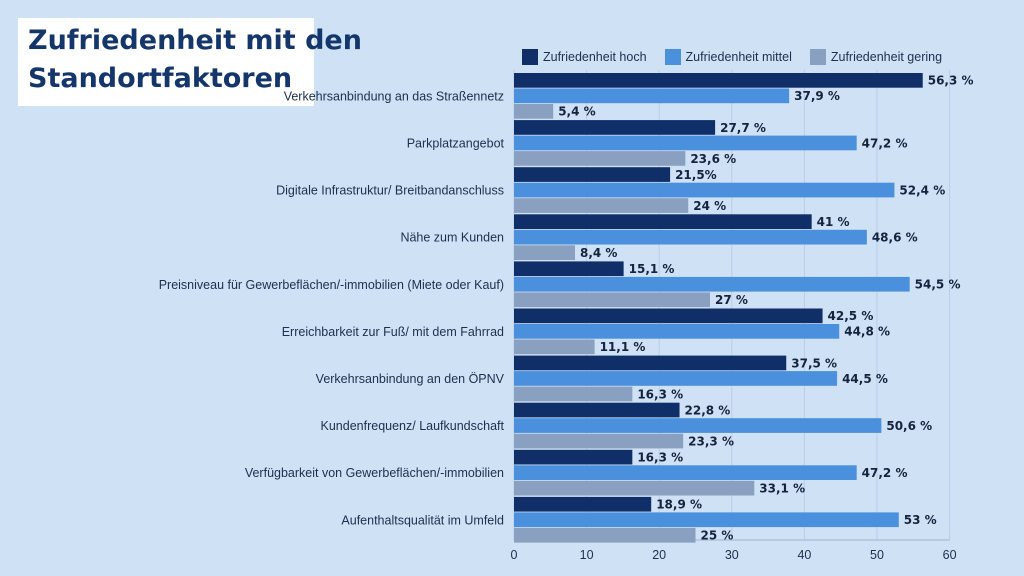 This screenshot has height=576, width=1024. What do you see at coordinates (732, 555) in the screenshot?
I see `x-tick-label: 30` at bounding box center [732, 555].